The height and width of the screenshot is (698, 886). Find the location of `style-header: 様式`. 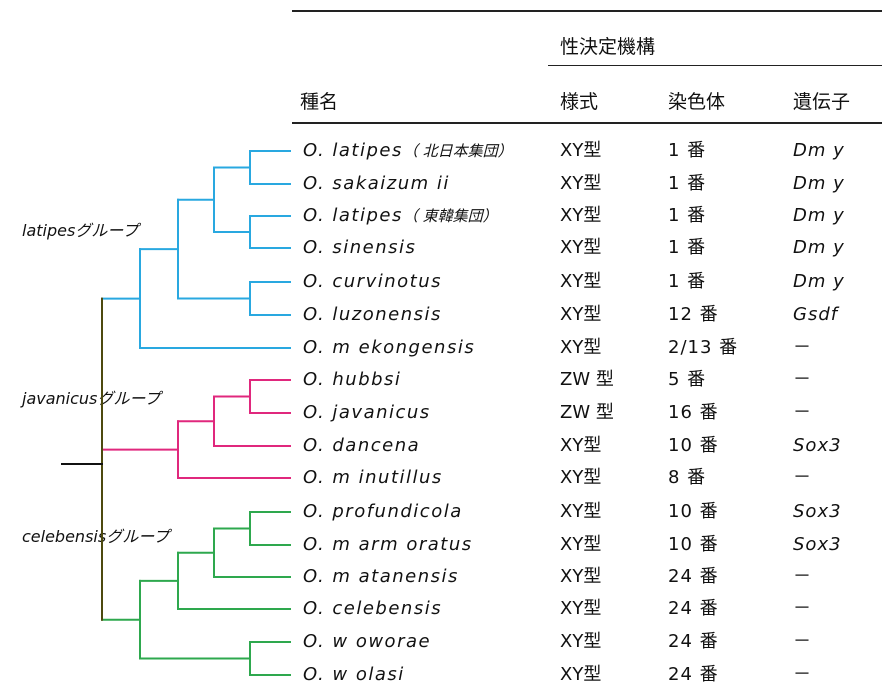

style-header: 様式 is located at coordinates (579, 102).